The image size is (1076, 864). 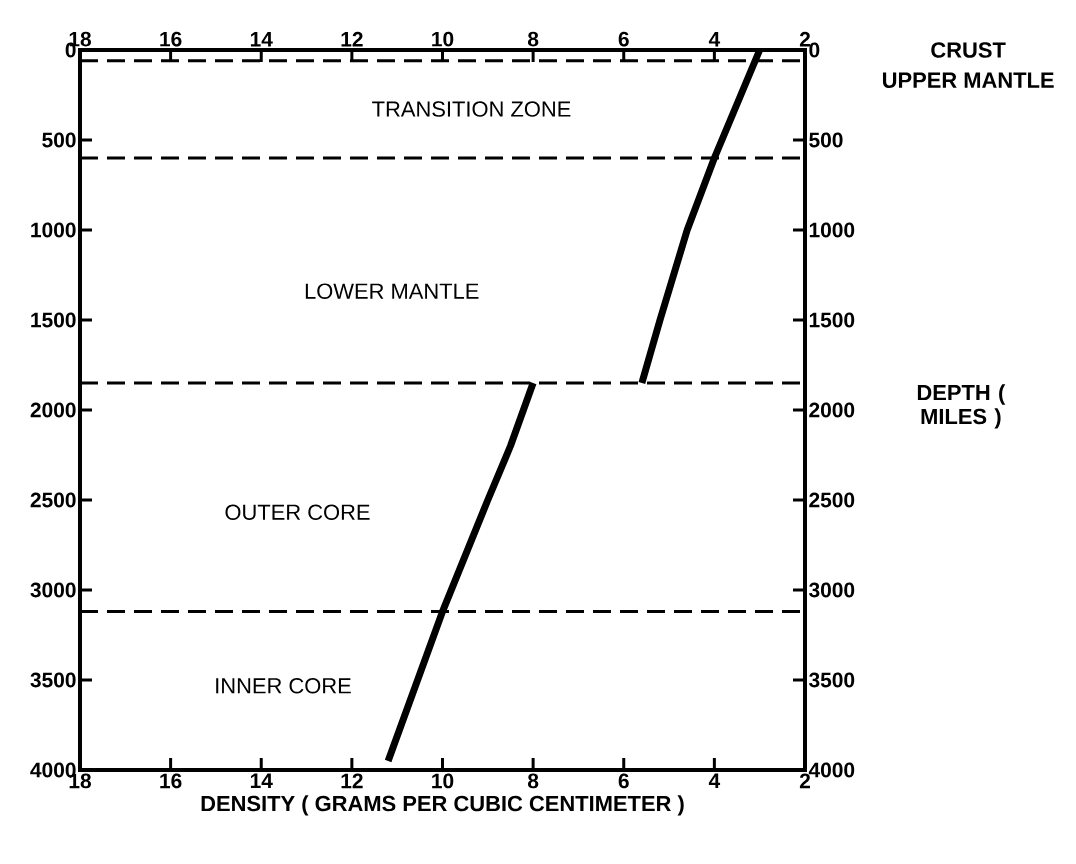 I want to click on y-axis-title: DEPTH ( MILES ), so click(x=961, y=406).